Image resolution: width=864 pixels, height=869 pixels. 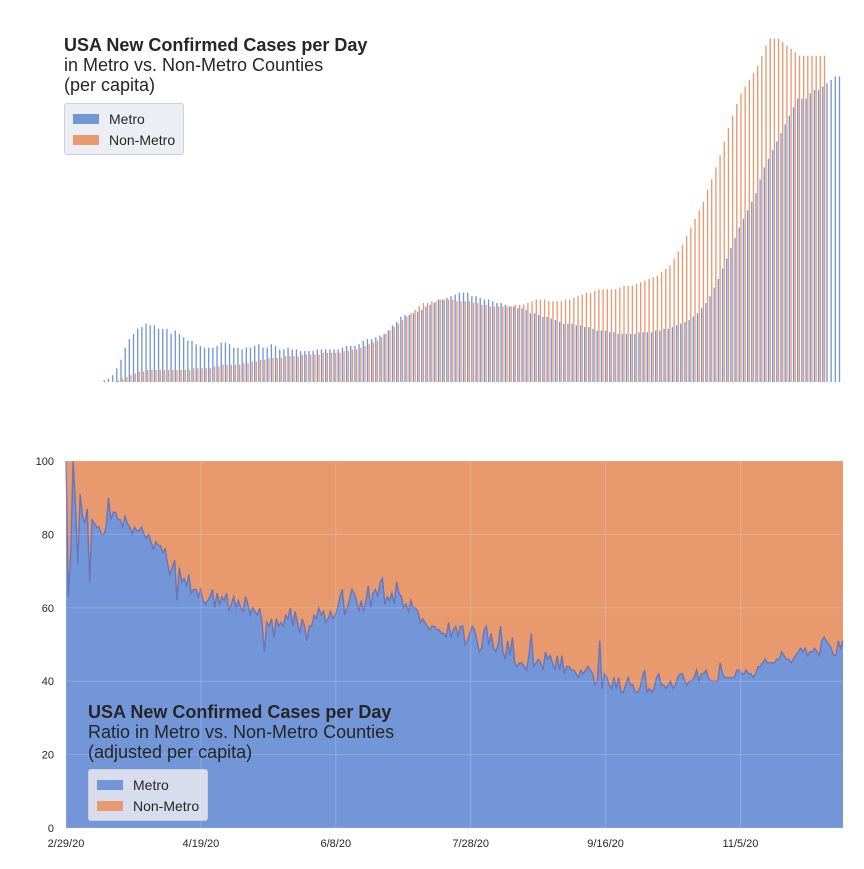 What do you see at coordinates (48, 609) in the screenshot?
I see `y-tick-label: 60` at bounding box center [48, 609].